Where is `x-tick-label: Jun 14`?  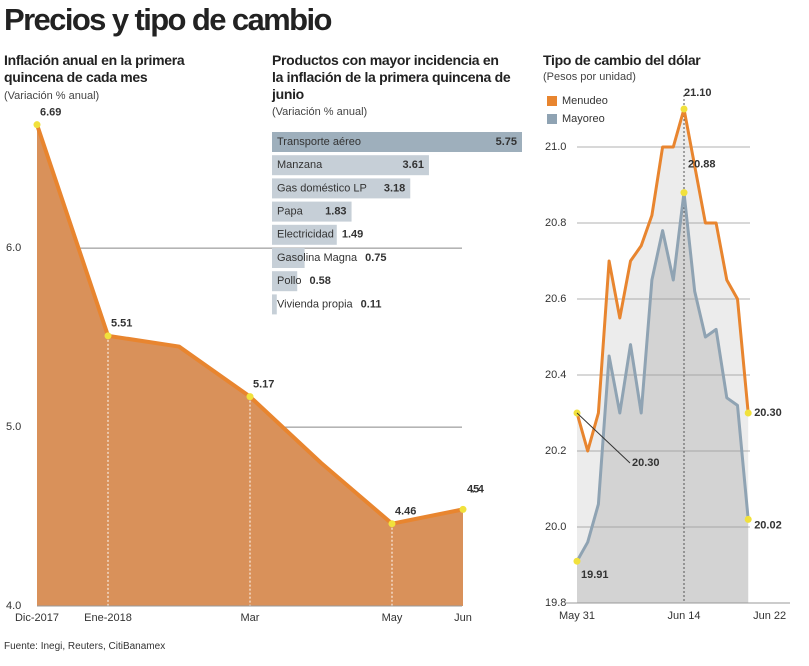 x-tick-label: Jun 14 is located at coordinates (683, 616).